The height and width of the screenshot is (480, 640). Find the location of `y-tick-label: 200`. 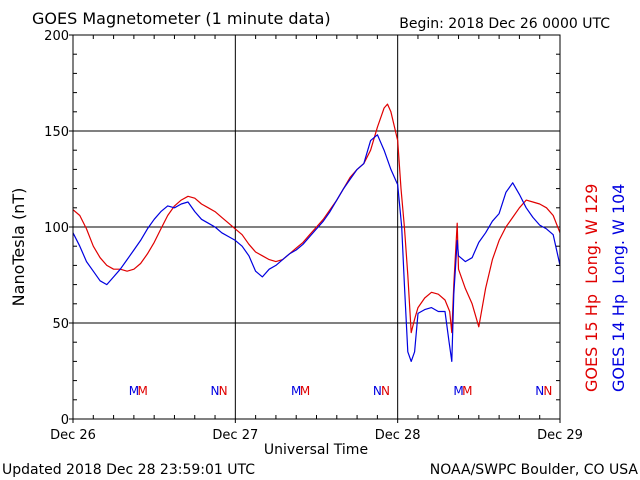

y-tick-label: 200 is located at coordinates (56, 36).